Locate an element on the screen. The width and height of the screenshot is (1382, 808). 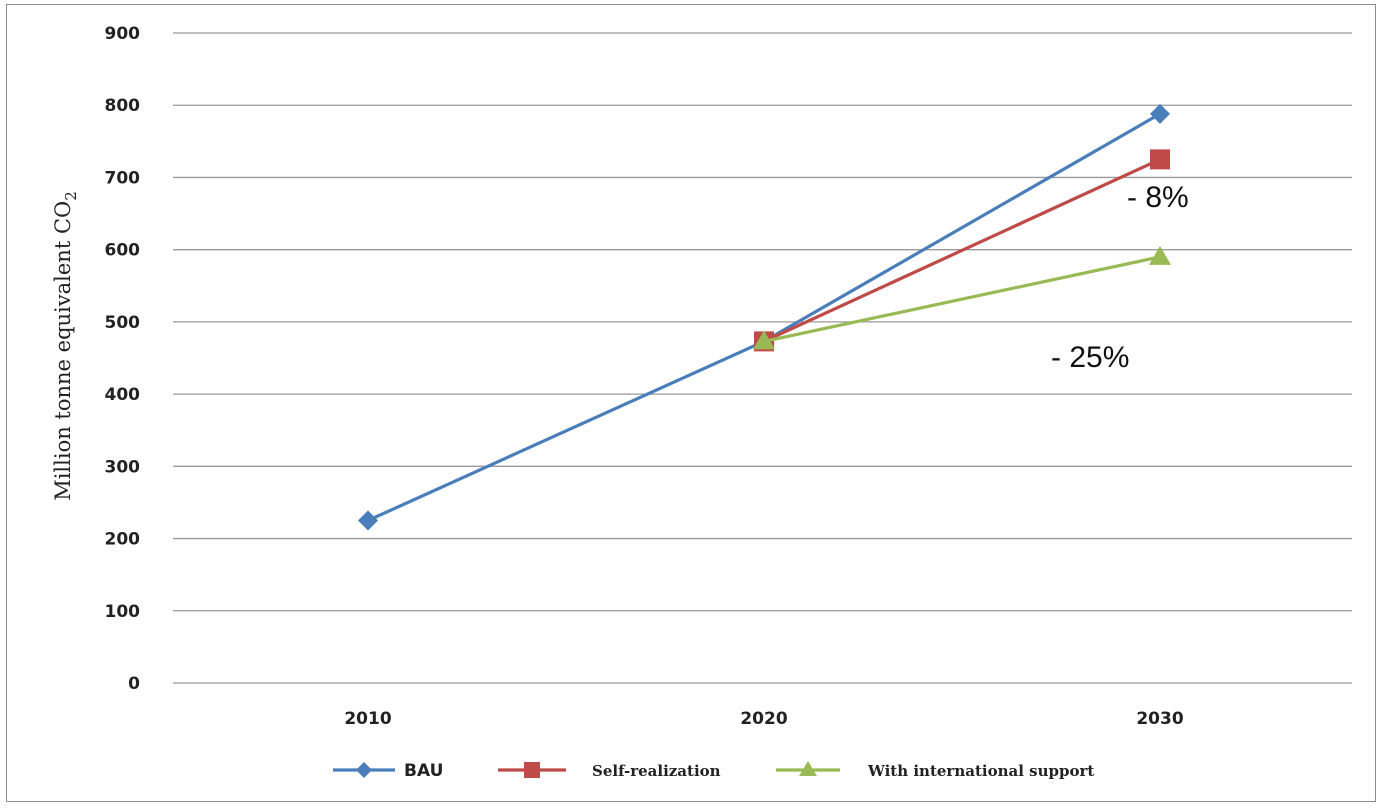
legend-item-0: BAU is located at coordinates (388, 771).